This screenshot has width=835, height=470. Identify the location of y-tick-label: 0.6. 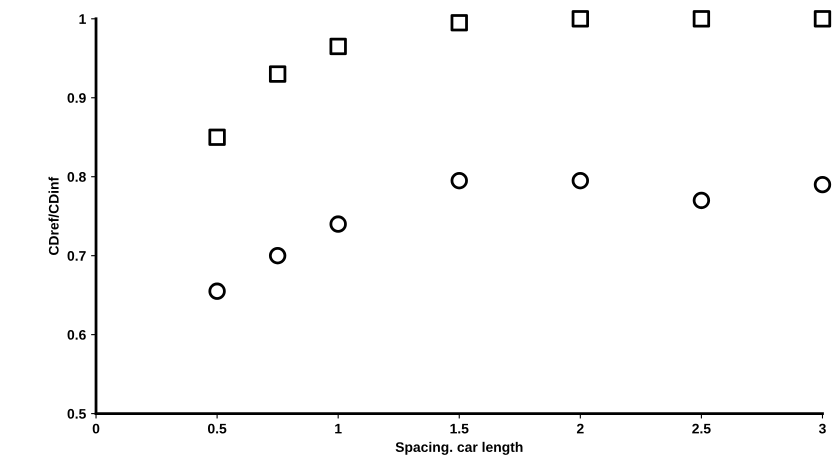
(77, 335).